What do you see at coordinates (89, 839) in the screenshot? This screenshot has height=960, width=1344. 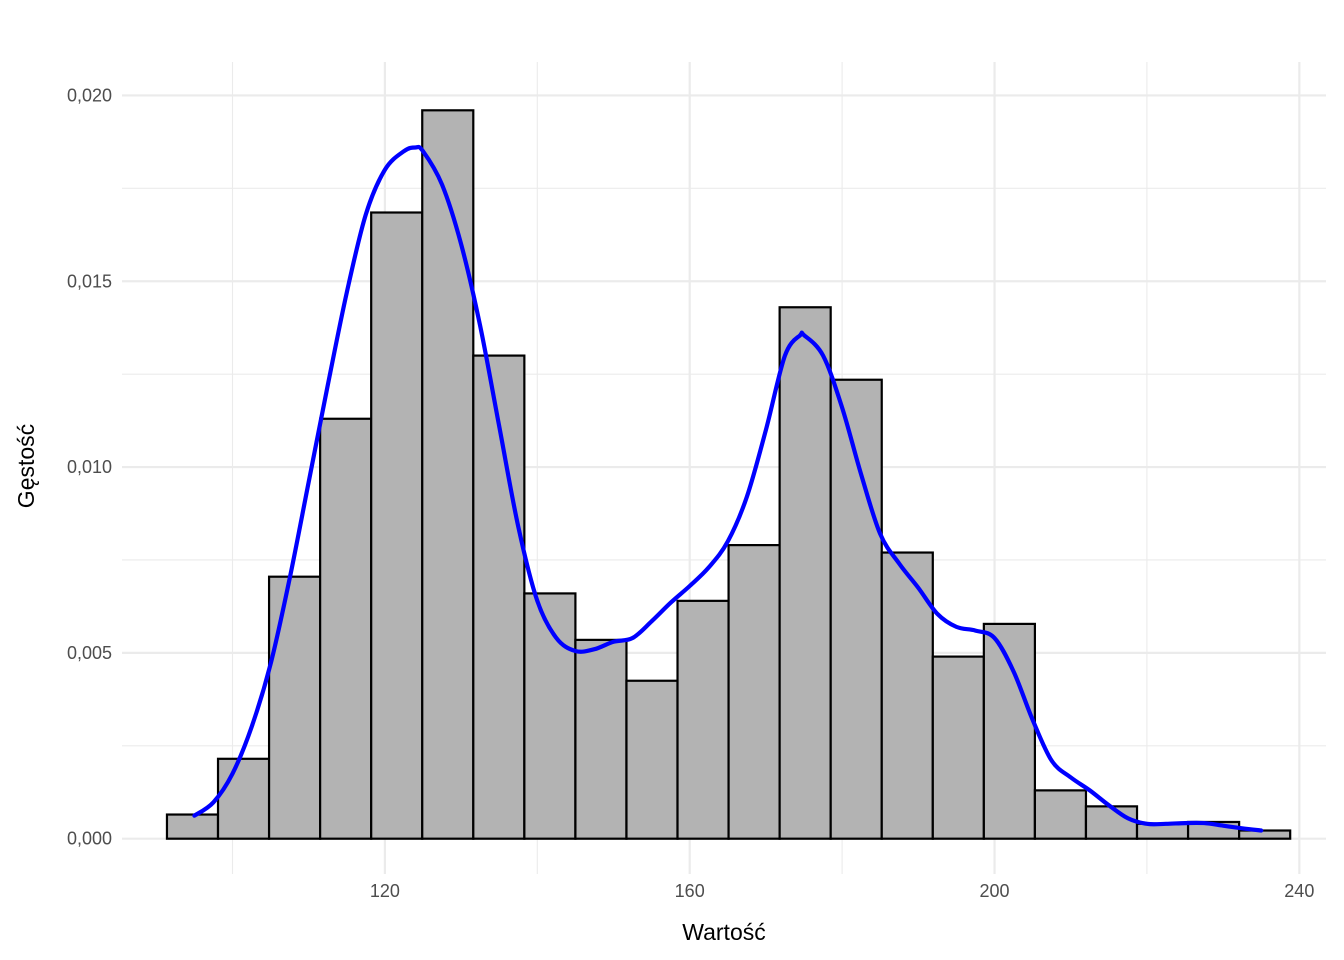 I see `y-tick-label: 0,000` at bounding box center [89, 839].